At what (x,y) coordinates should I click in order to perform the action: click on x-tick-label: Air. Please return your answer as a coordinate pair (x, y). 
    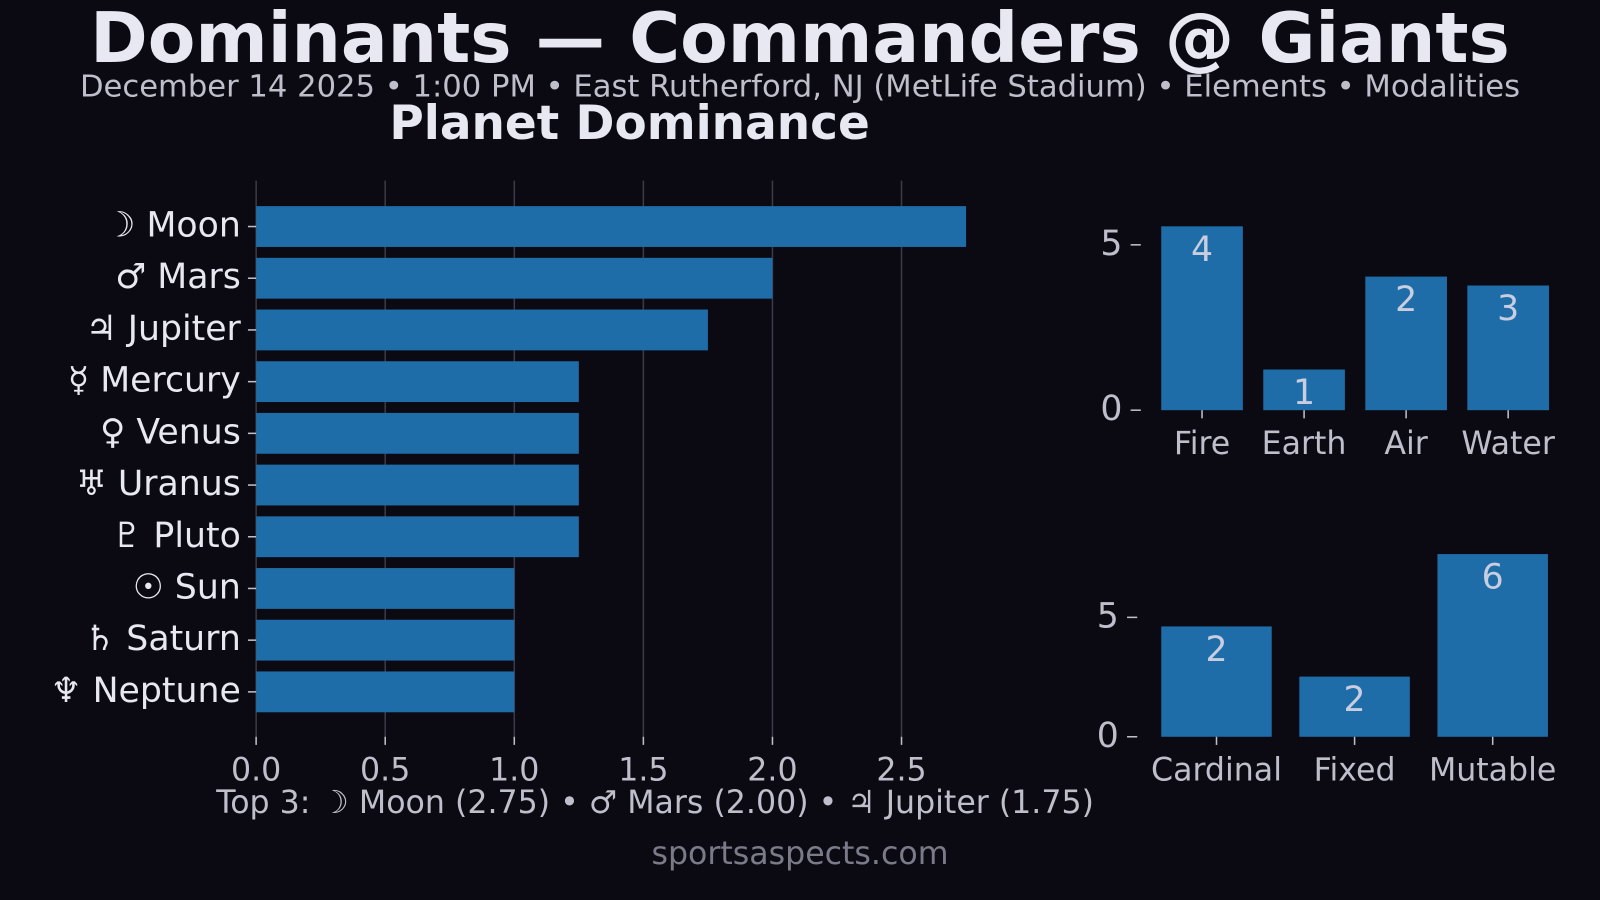
    Looking at the image, I should click on (1405, 444).